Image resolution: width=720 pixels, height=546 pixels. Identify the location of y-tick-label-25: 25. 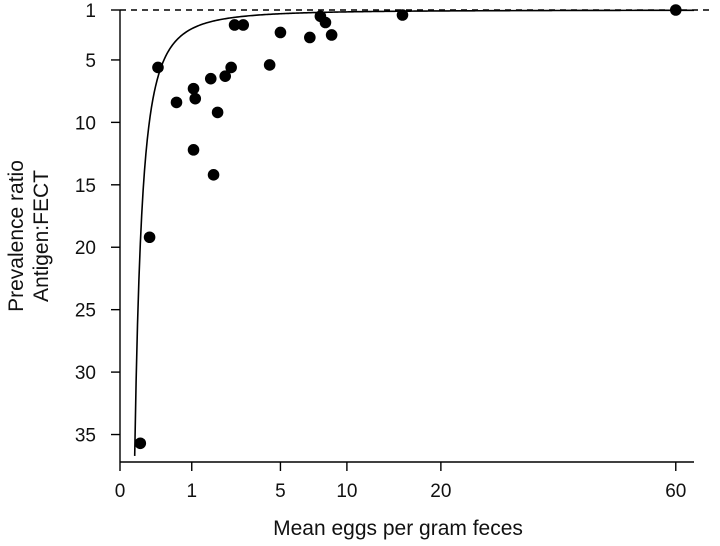
(85, 311).